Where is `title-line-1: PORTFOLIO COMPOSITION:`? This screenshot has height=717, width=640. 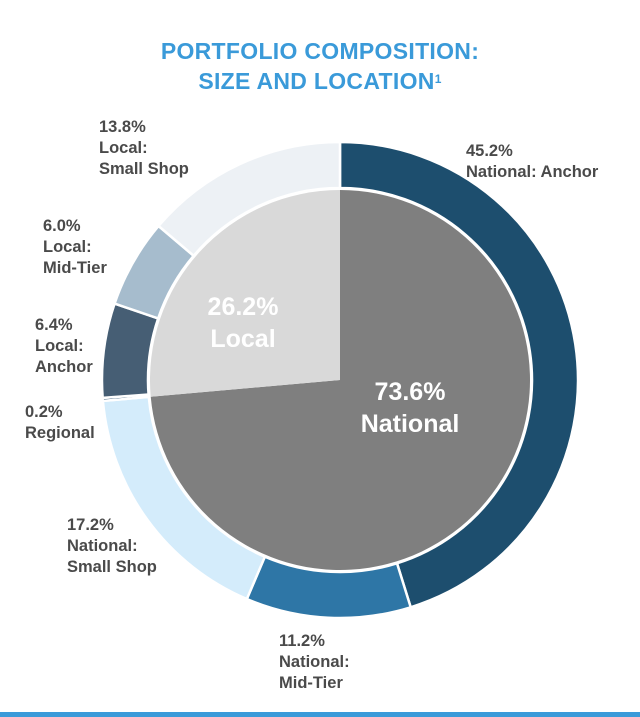 title-line-1: PORTFOLIO COMPOSITION: is located at coordinates (320, 51).